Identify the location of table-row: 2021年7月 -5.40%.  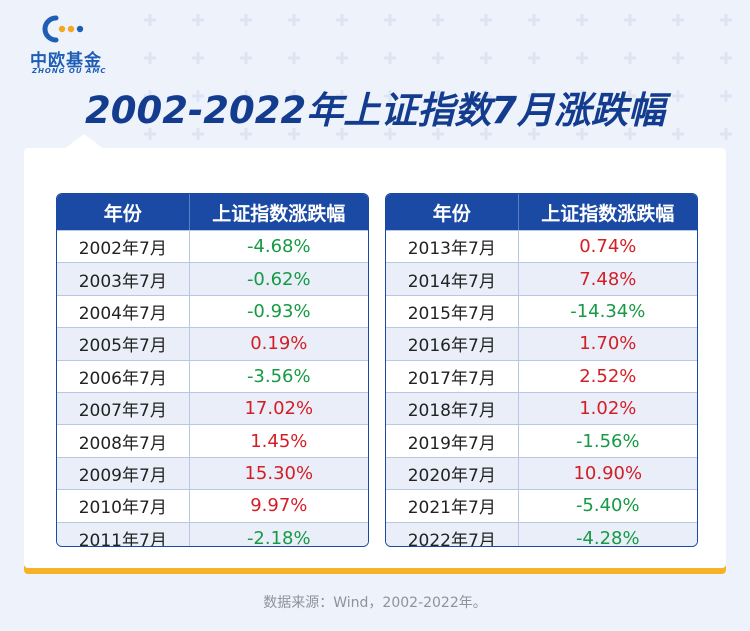
(541, 505).